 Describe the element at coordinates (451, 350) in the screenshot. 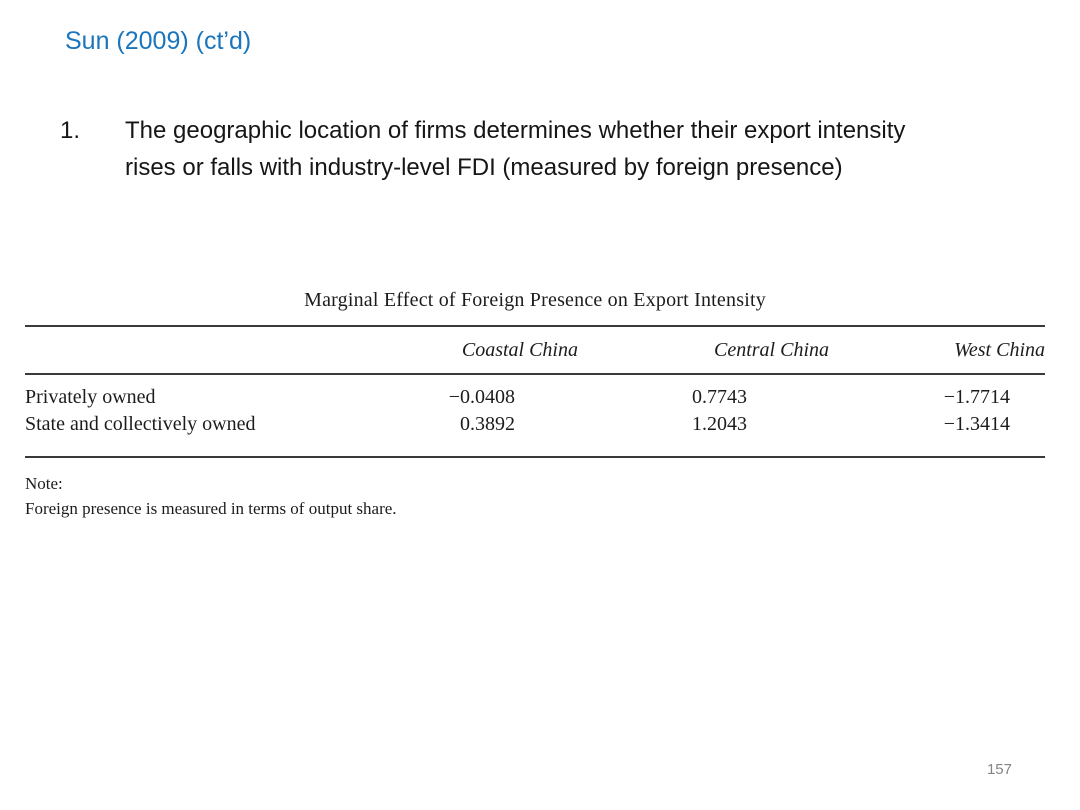

I see `table-header-coastal-china: Coastal China` at that location.